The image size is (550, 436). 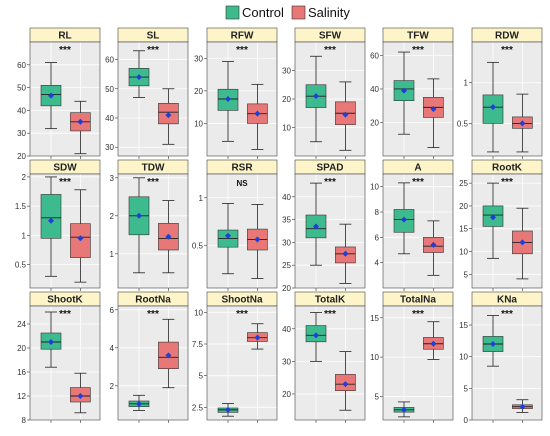 What do you see at coordinates (51, 216) in the screenshot?
I see `box-body` at bounding box center [51, 216].